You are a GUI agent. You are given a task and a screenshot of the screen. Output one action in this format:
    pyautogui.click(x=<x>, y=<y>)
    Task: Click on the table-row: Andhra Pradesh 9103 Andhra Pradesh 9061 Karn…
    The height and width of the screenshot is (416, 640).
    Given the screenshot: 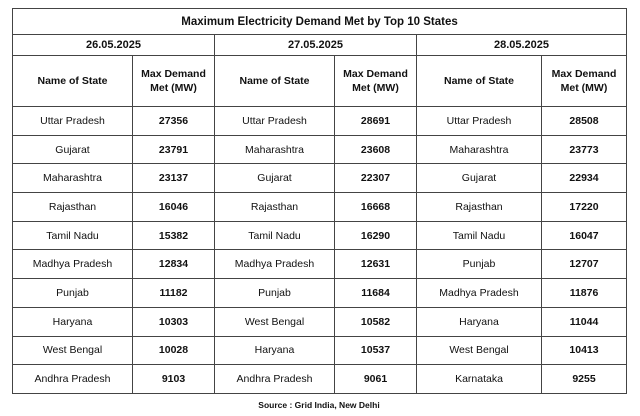 What is the action you would take?
    pyautogui.click(x=320, y=379)
    